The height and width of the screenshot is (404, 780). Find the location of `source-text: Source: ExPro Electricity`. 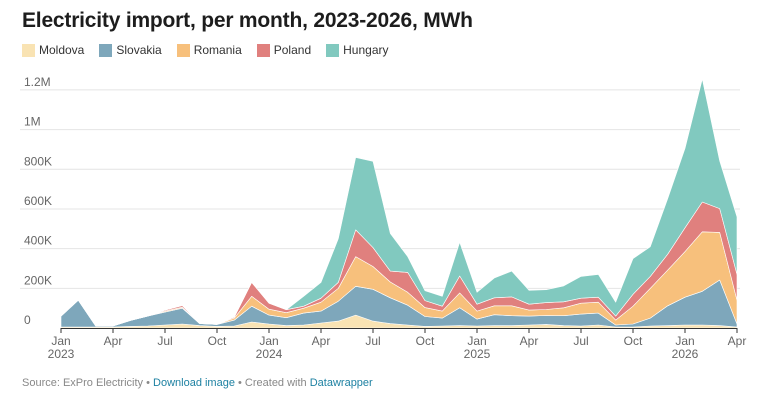

source-text: Source: ExPro Electricity is located at coordinates (83, 383).